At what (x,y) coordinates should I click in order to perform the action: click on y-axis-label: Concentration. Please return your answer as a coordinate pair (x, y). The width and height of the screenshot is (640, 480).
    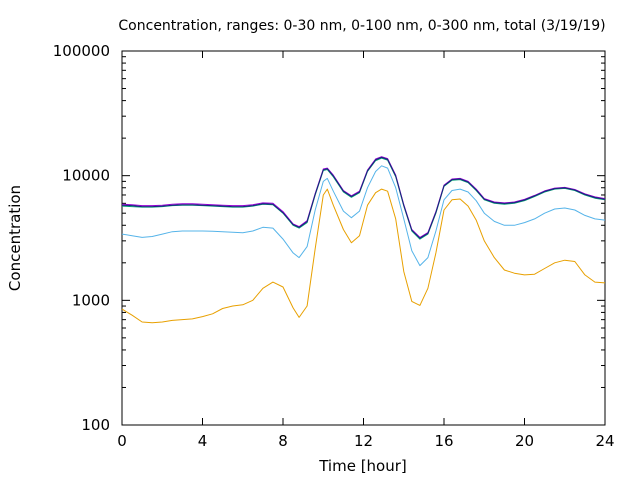
    Looking at the image, I should click on (15, 238).